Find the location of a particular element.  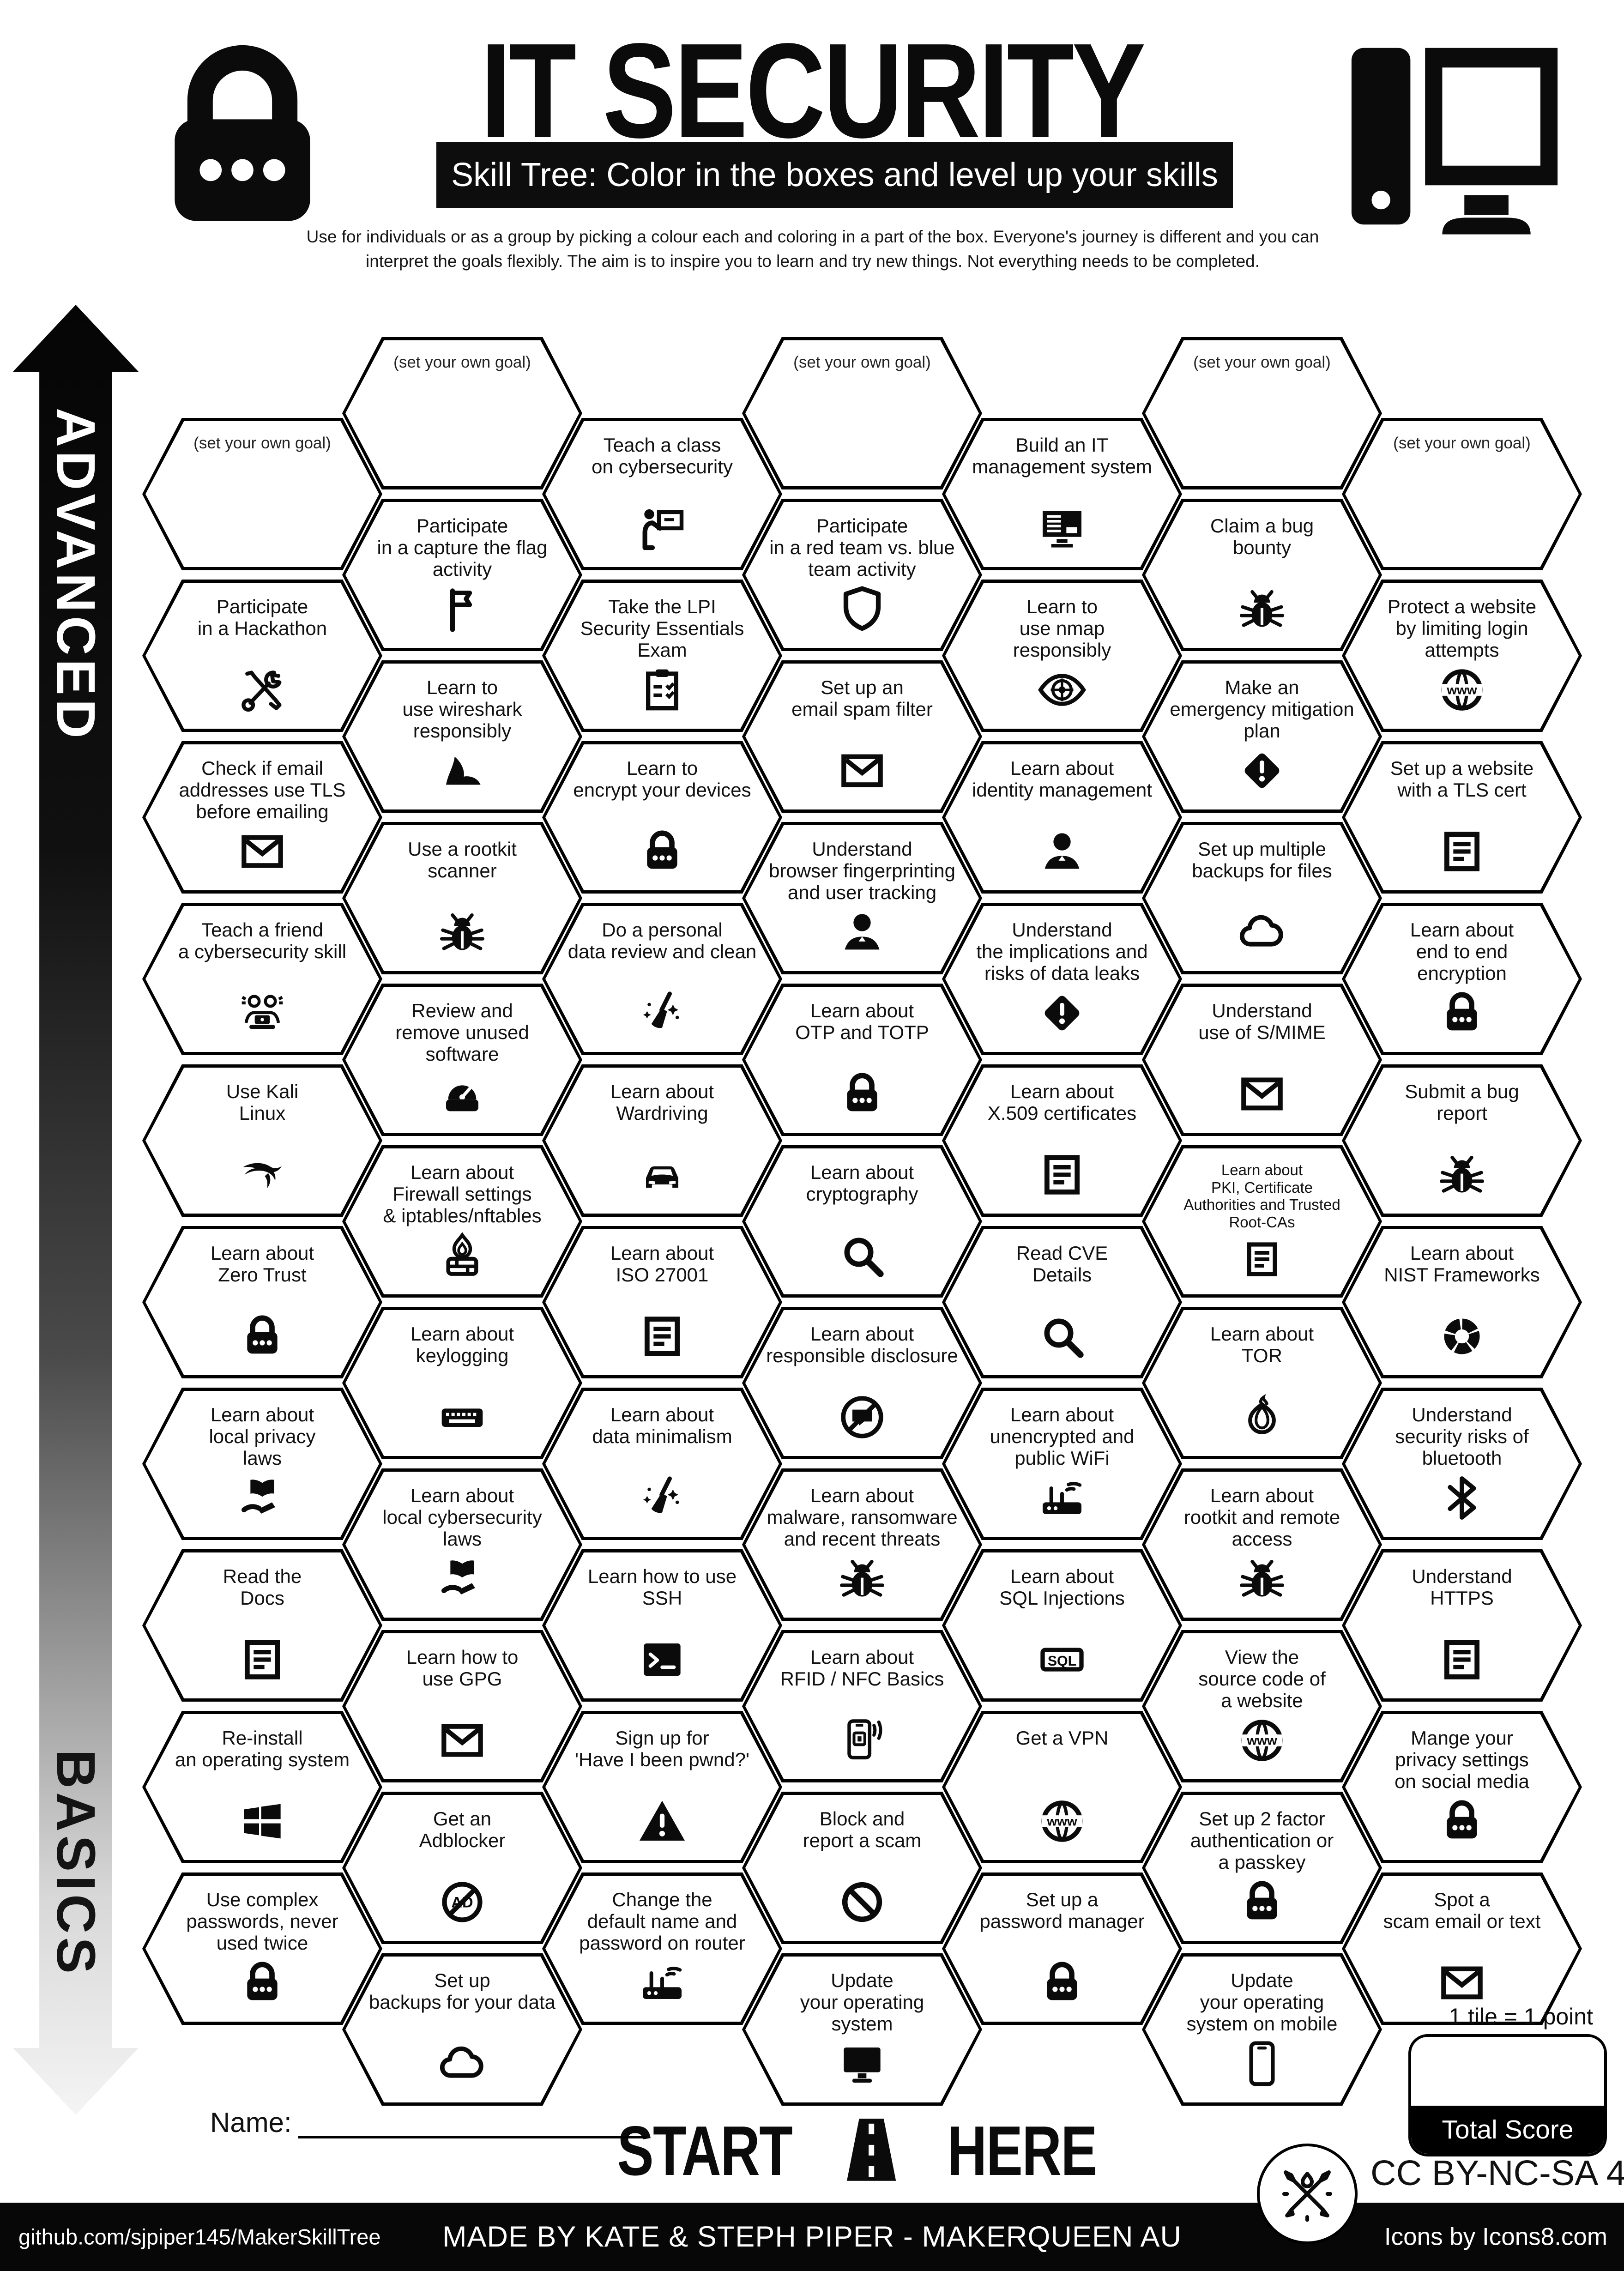

skill-label: Participate in a Hackathon is located at coordinates (262, 618).